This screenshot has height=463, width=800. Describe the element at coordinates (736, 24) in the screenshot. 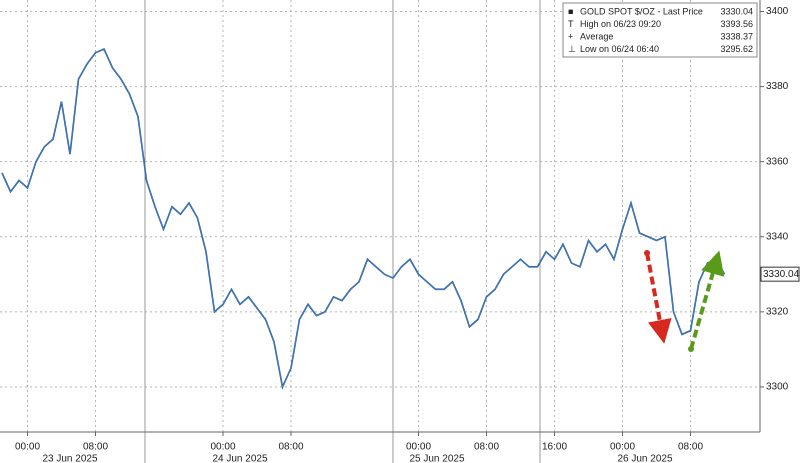

I see `legend-value: 3393.56` at that location.